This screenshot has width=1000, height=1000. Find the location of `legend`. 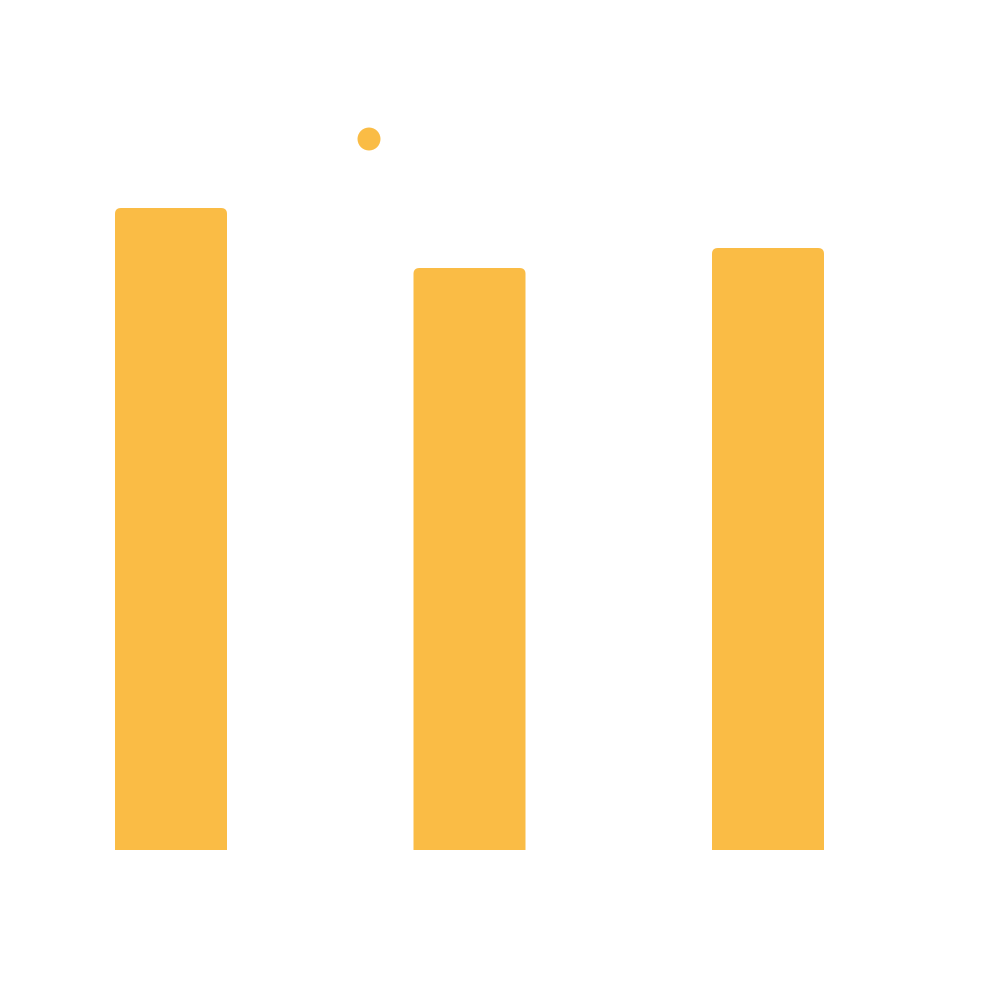

legend is located at coordinates (369, 139).